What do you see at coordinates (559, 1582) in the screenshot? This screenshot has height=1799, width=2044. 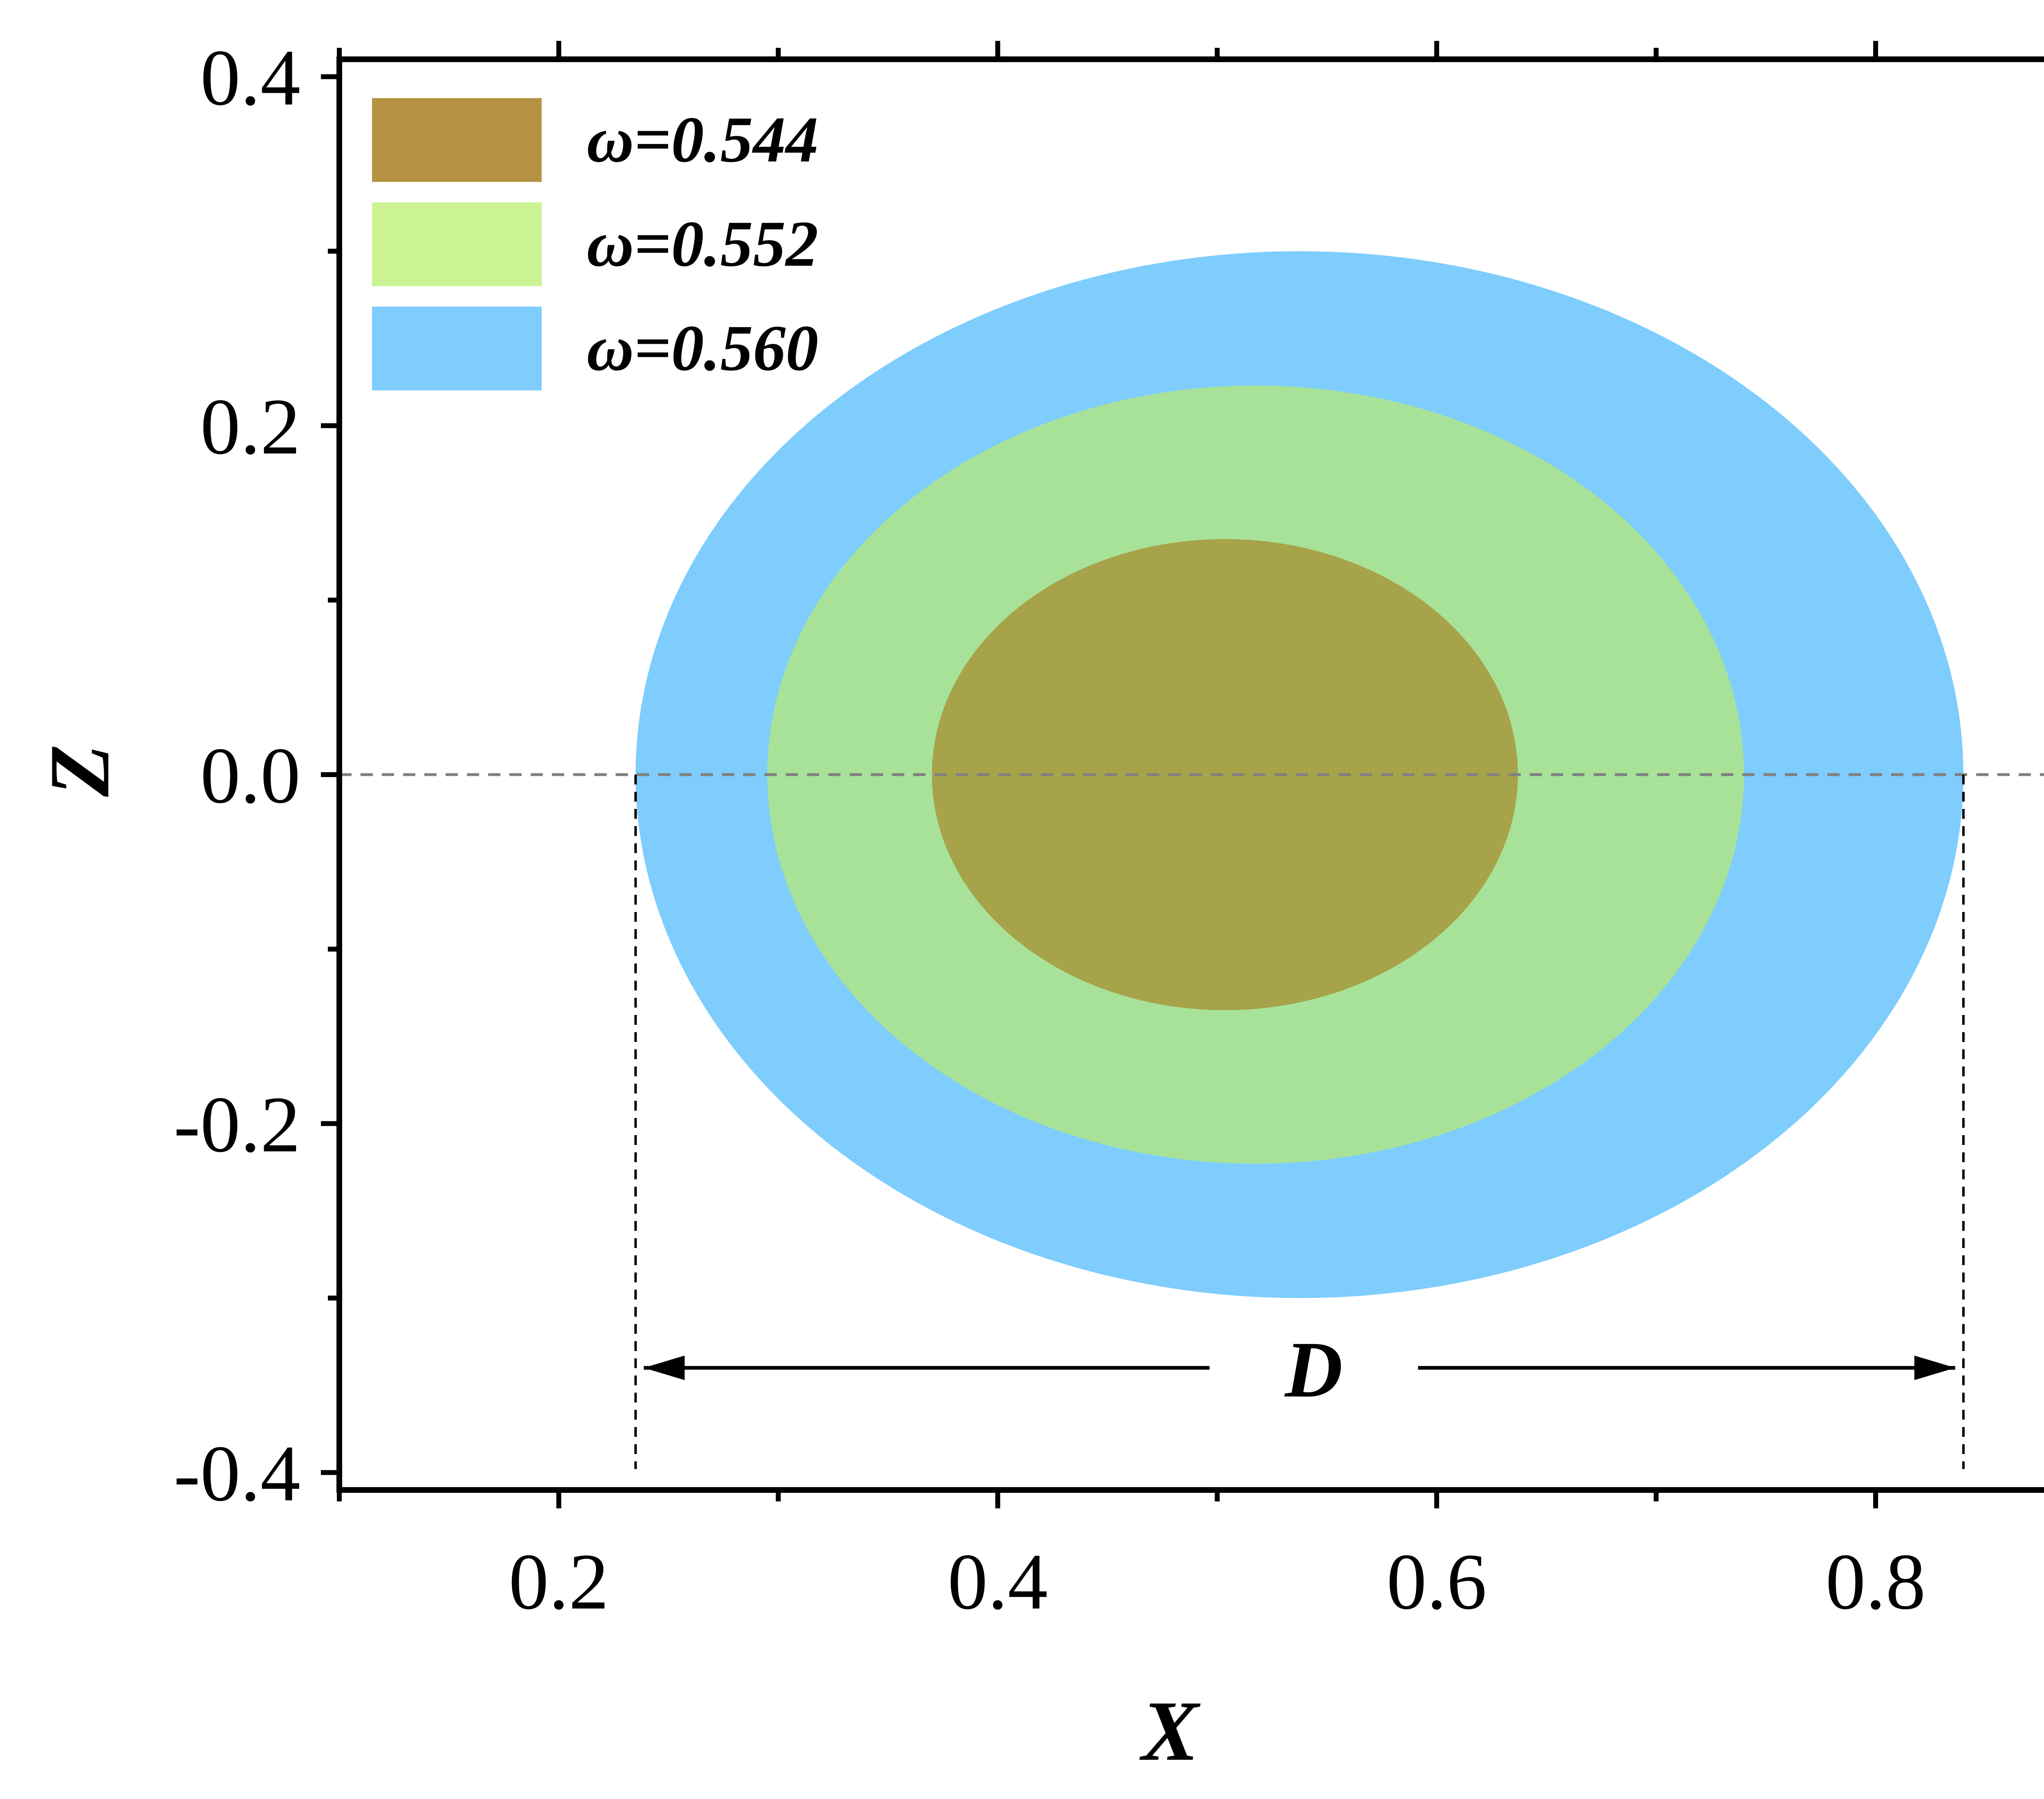 I see `x-tick-label: 0.2` at bounding box center [559, 1582].